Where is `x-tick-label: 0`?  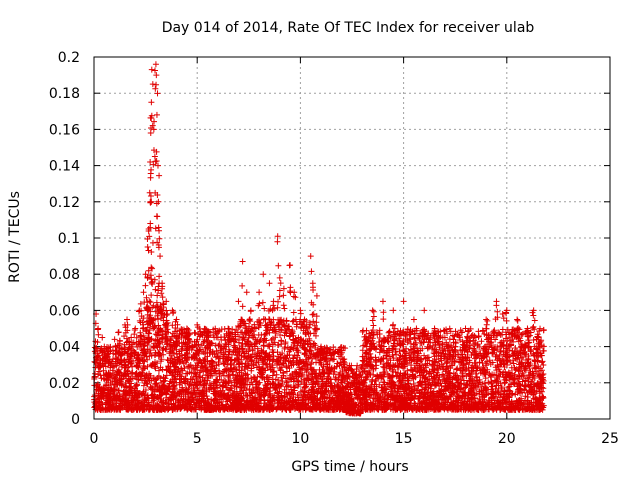
x-tick-label: 0 is located at coordinates (94, 439).